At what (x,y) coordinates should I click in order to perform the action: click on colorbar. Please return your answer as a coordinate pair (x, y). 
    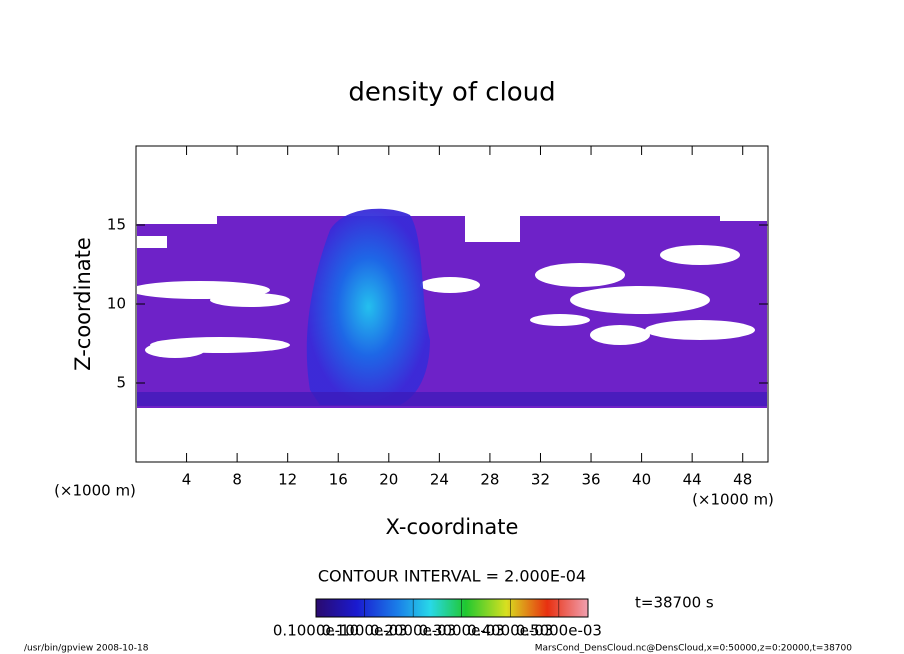
    Looking at the image, I should click on (452, 608).